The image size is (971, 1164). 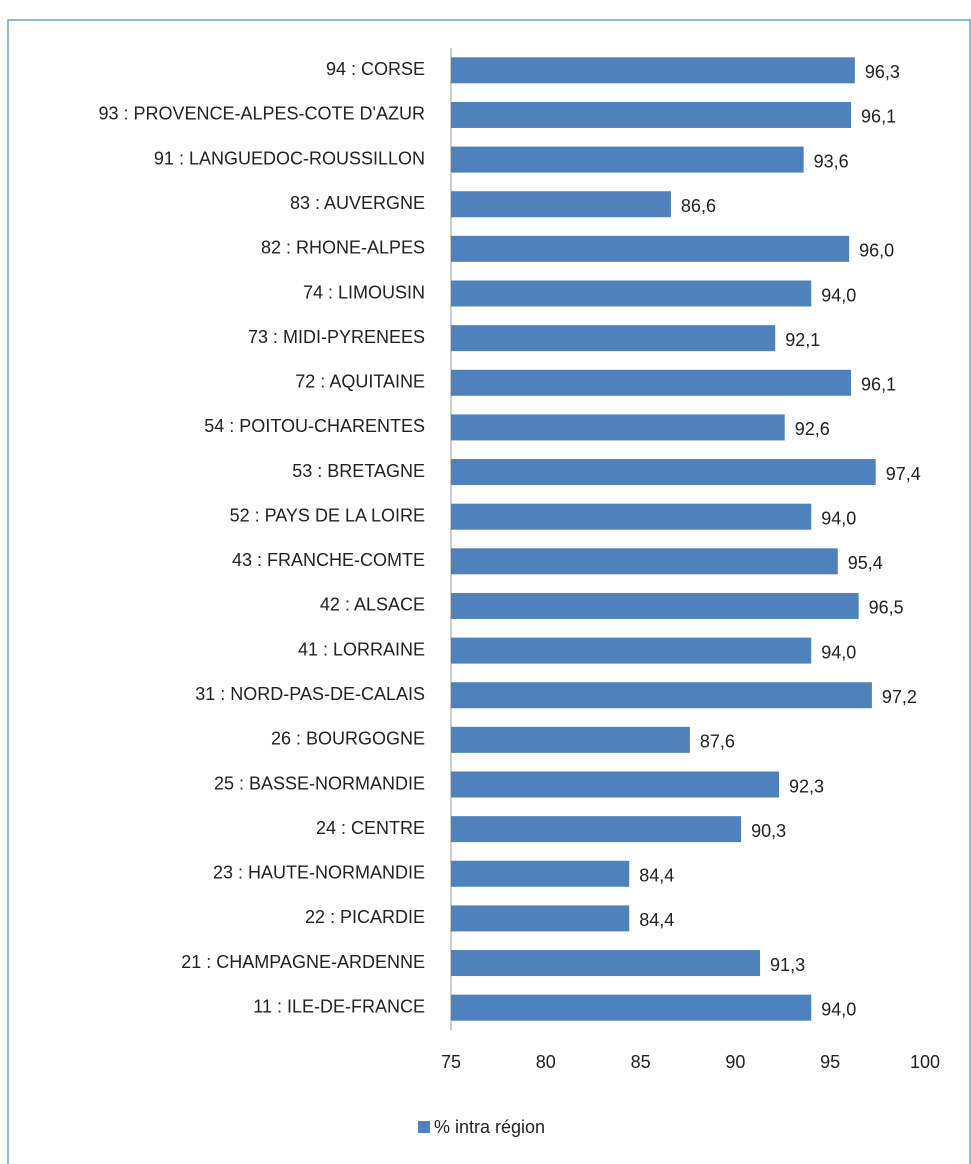 I want to click on legend-label: % intra région, so click(x=489, y=1127).